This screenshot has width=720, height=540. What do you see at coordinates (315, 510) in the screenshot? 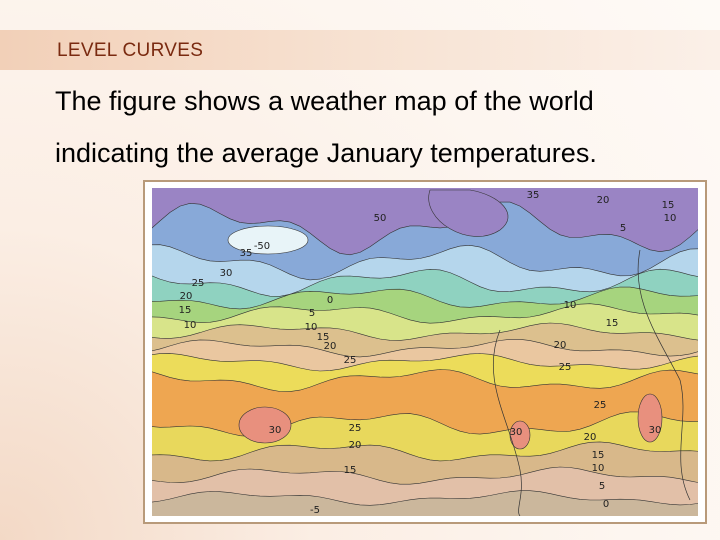
I see `contour-label: -5` at bounding box center [315, 510].